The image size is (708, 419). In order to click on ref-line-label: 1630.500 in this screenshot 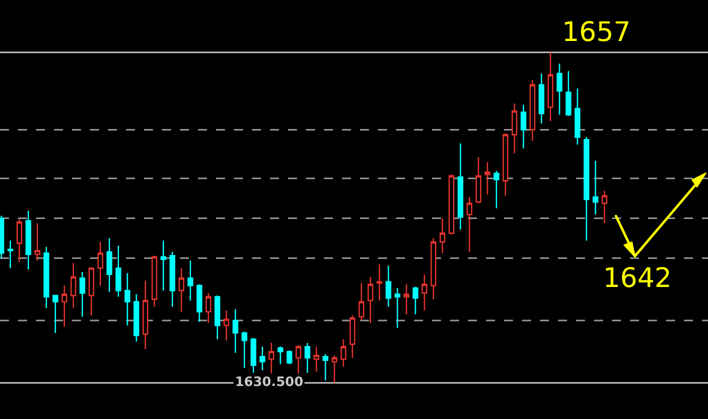, I will do `click(269, 382)`.